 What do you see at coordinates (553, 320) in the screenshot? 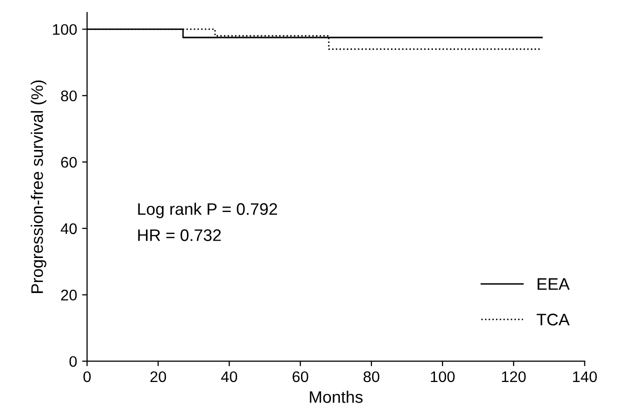
I see `legend-label: TCA` at bounding box center [553, 320].